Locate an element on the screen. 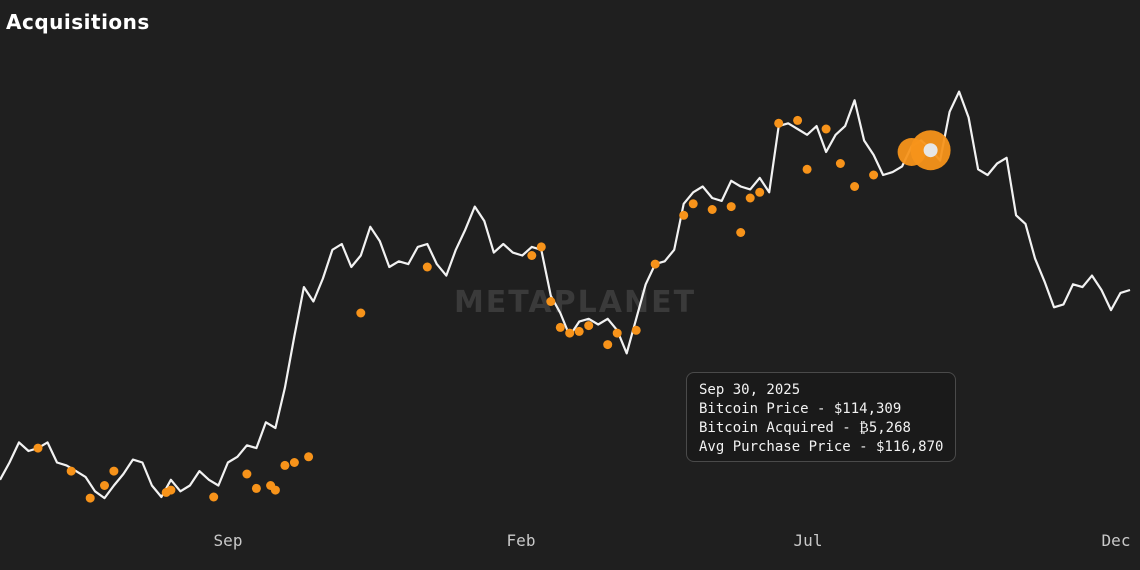  highlighted-point is located at coordinates (930, 150).